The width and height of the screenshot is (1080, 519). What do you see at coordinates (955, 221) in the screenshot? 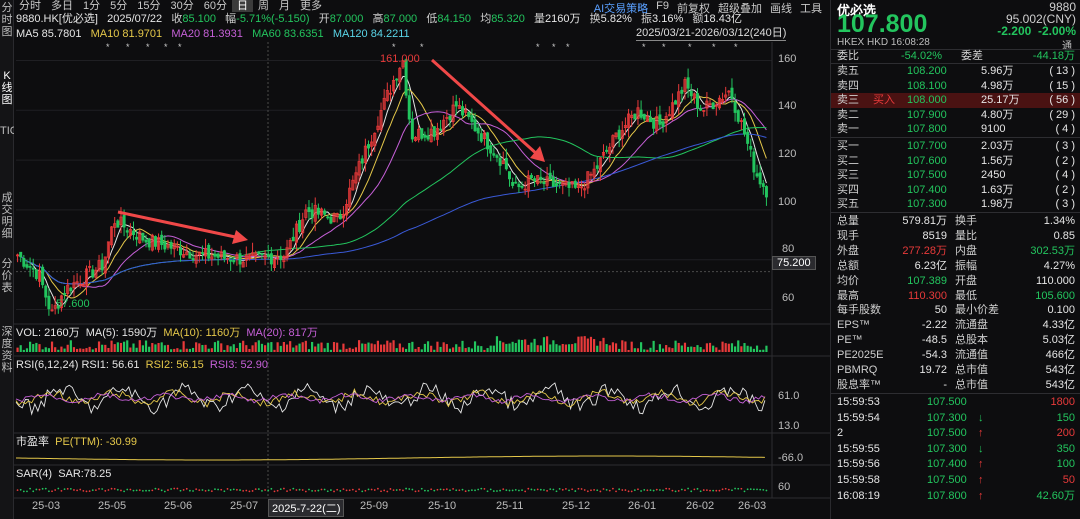
I see `stat-row: 总量 579.81万 换手 1.34%` at bounding box center [955, 221].